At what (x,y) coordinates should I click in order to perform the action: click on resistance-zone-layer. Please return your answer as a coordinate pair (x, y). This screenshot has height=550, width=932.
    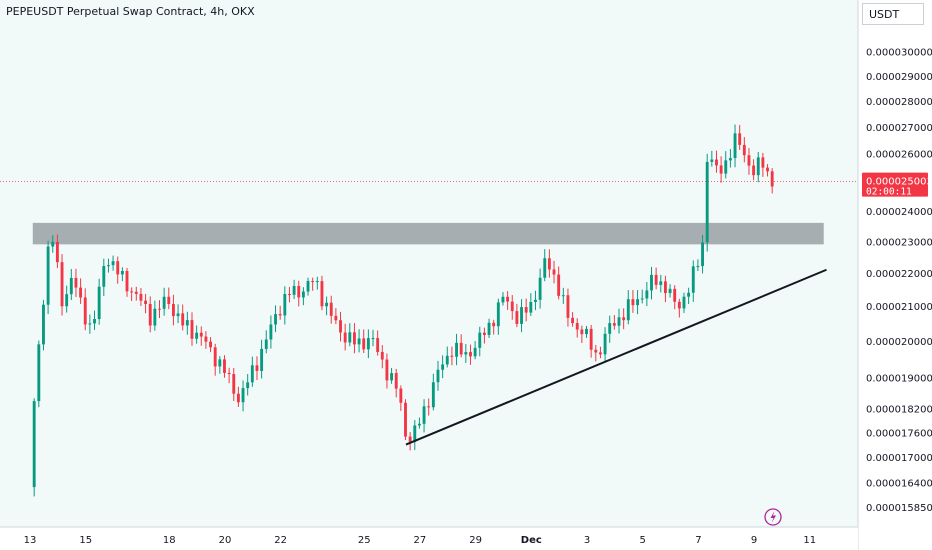
    Looking at the image, I should click on (429, 213).